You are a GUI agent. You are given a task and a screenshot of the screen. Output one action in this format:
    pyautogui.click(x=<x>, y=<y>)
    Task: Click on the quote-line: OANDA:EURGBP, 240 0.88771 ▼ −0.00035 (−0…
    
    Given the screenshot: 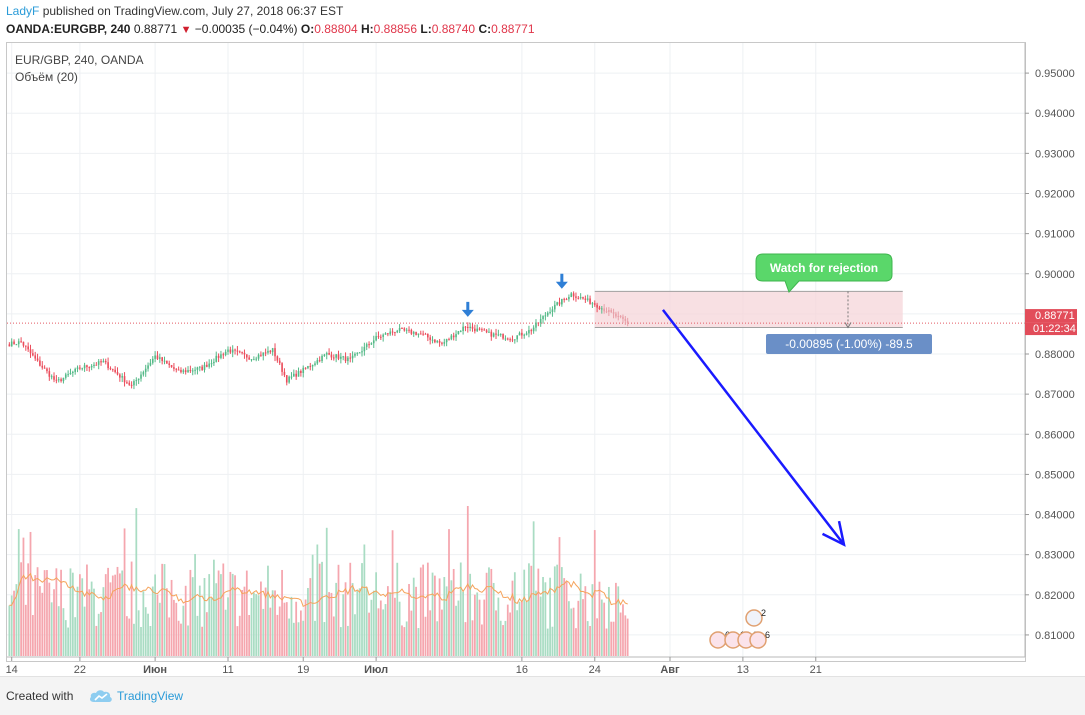 What is the action you would take?
    pyautogui.click(x=270, y=29)
    